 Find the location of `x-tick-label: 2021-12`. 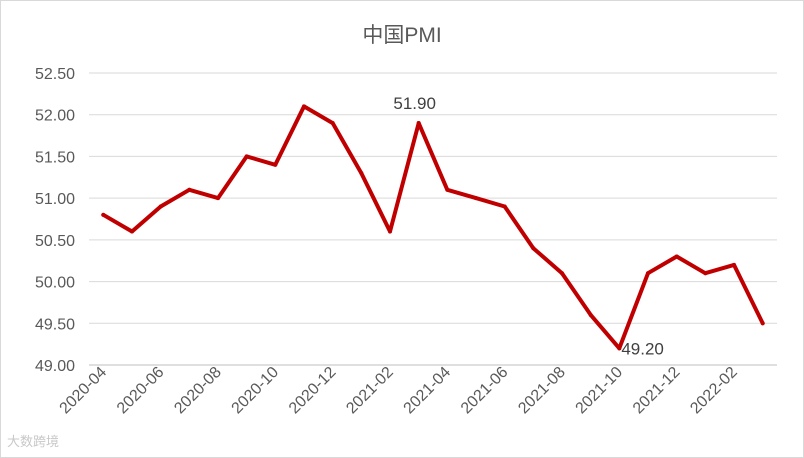

x-tick-label: 2021-12 is located at coordinates (657, 391).